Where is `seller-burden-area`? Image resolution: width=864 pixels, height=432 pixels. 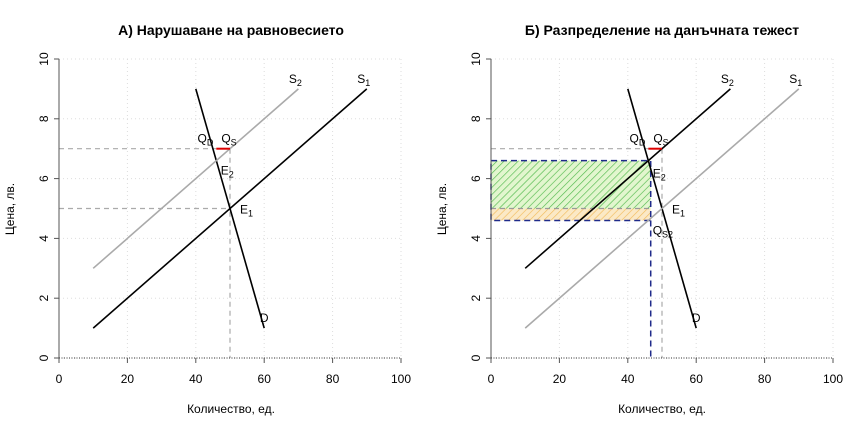 seller-burden-area is located at coordinates (571, 214).